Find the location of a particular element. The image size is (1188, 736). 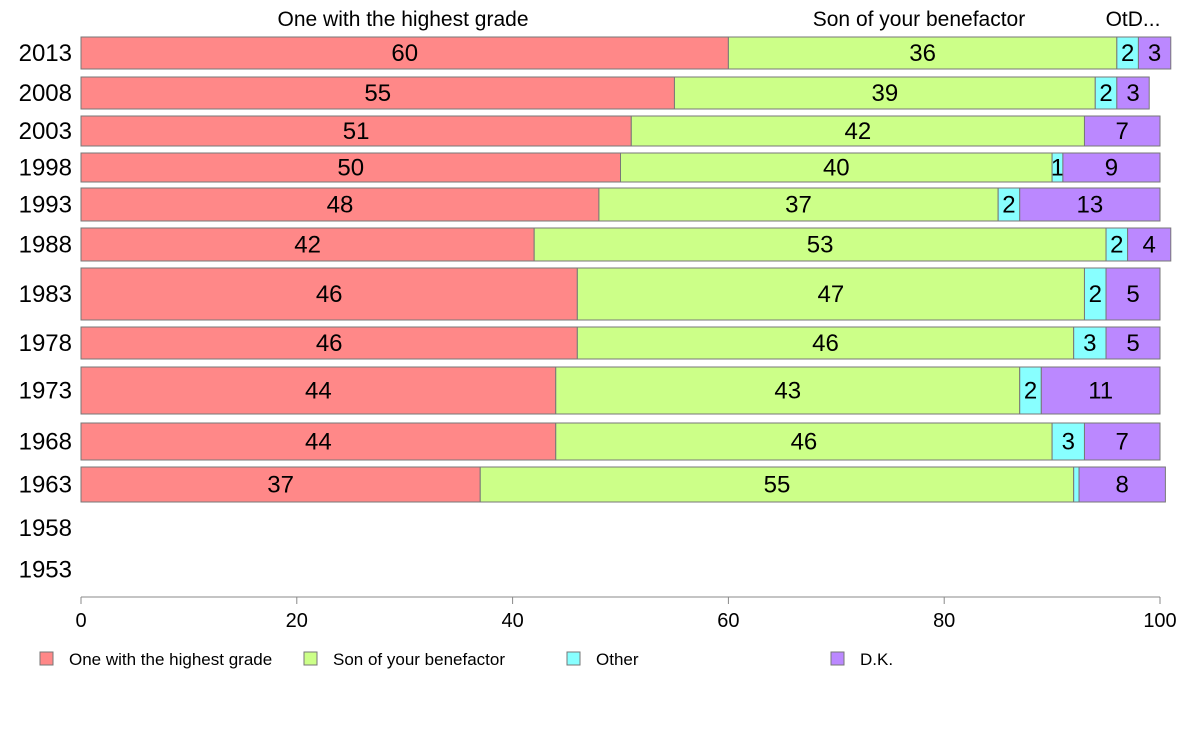

x-tick-label: 100 is located at coordinates (1159, 621).